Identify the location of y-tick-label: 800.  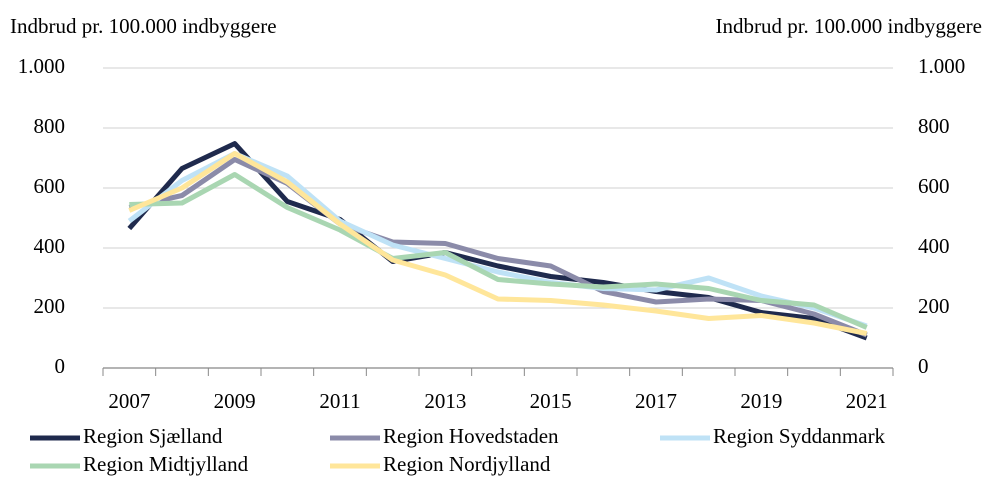
(50, 126).